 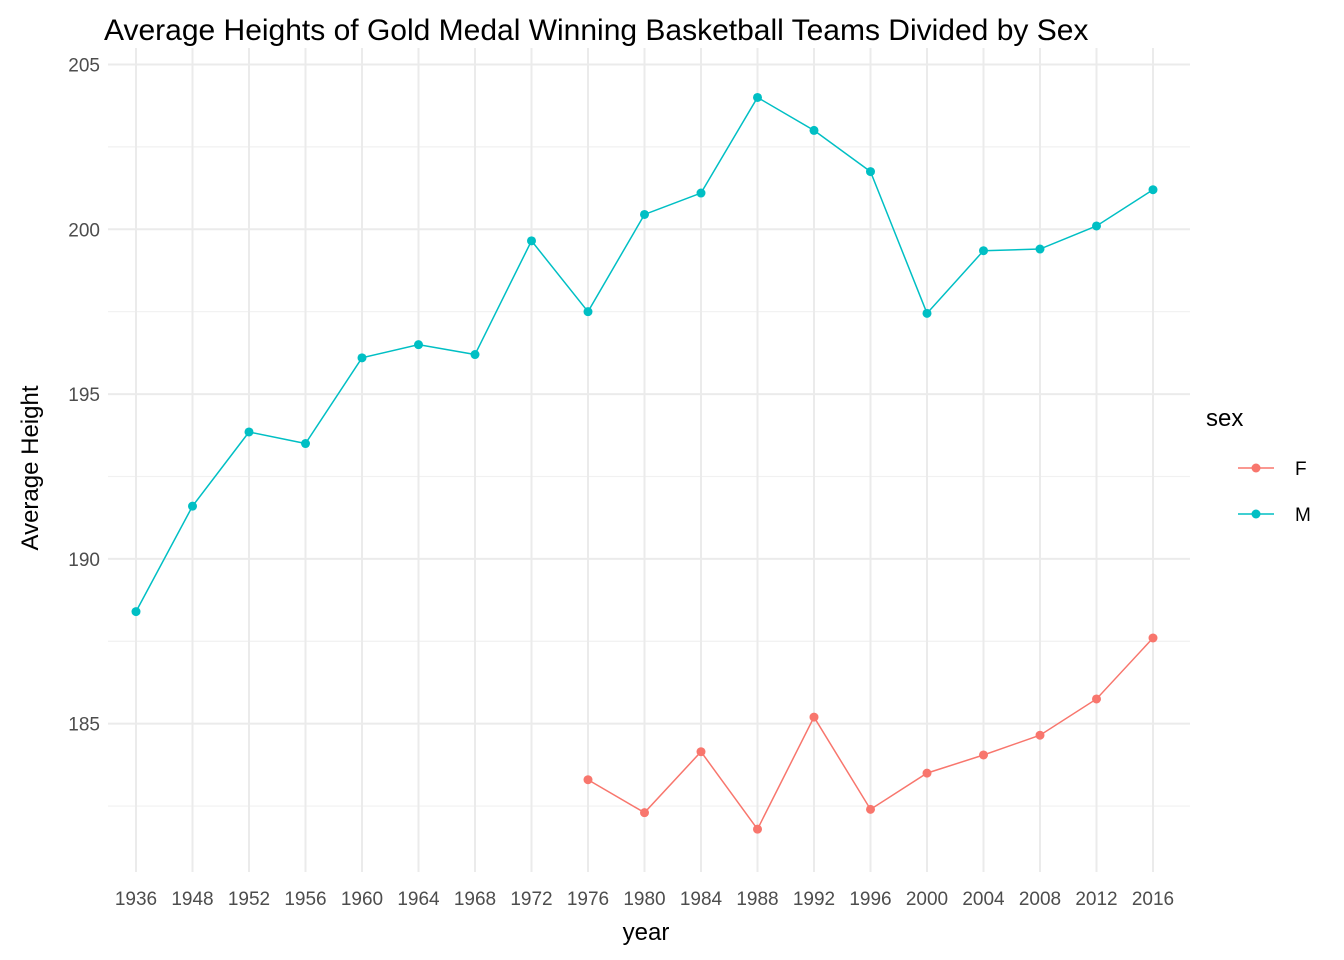 What do you see at coordinates (757, 899) in the screenshot?
I see `x-tick-label: 1988` at bounding box center [757, 899].